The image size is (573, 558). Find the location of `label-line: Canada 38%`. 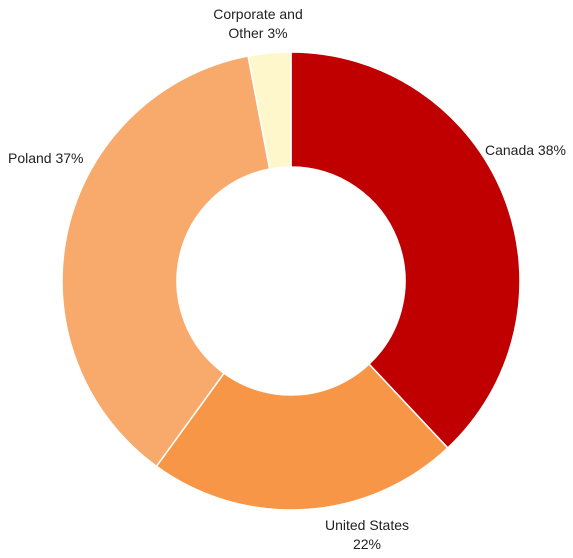

label-line: Canada 38% is located at coordinates (525, 150).